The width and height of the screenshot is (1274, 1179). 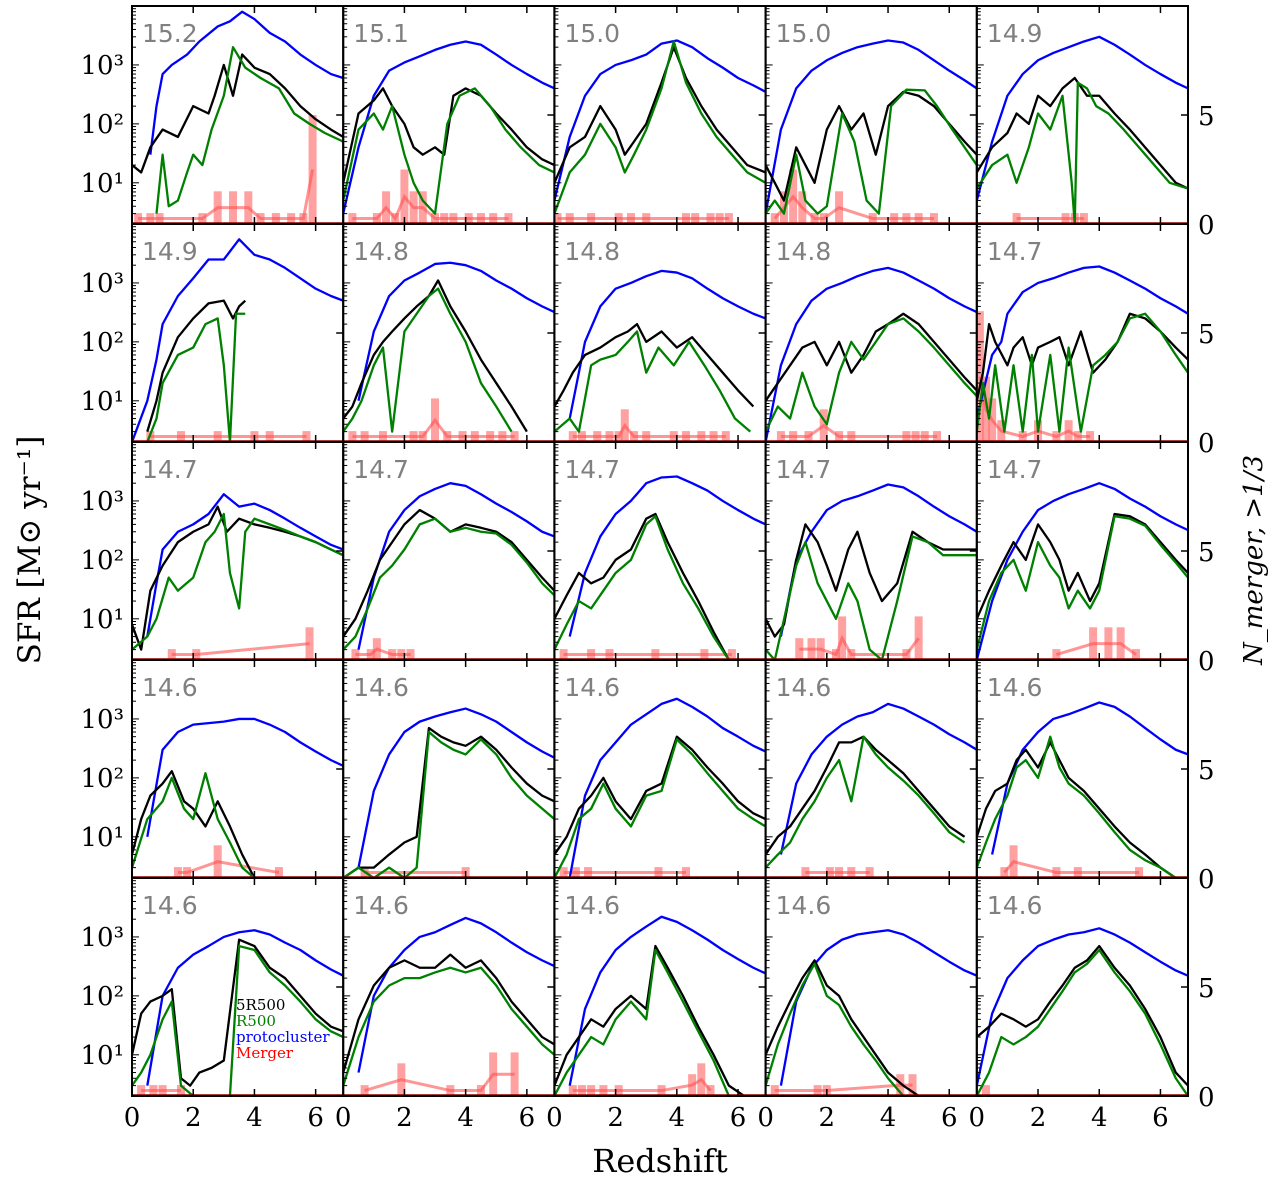 I want to click on panel-mass-label: 14.8, so click(x=804, y=251).